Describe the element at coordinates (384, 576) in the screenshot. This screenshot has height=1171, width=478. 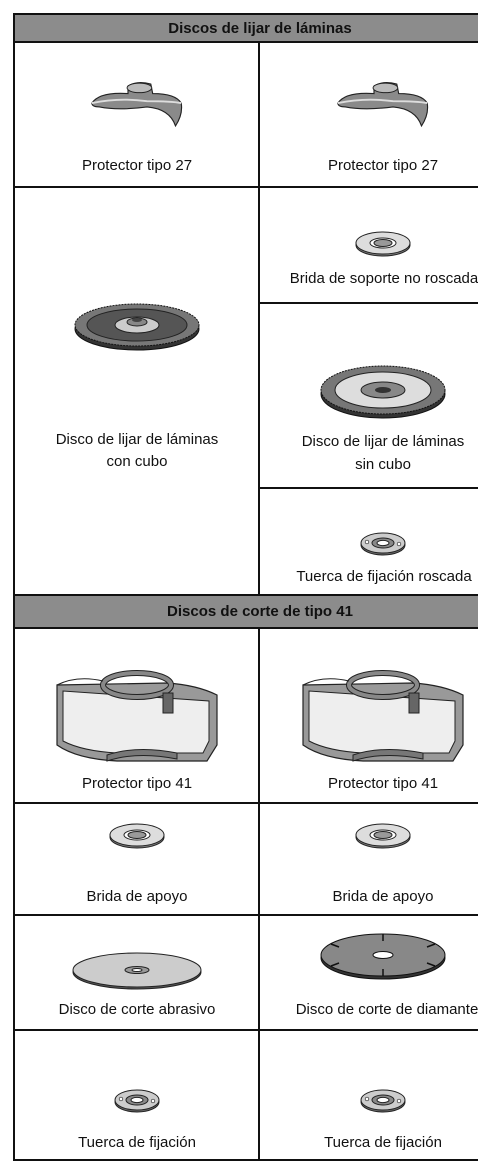
I see `item-label: Tuerca de fijación roscada` at that location.